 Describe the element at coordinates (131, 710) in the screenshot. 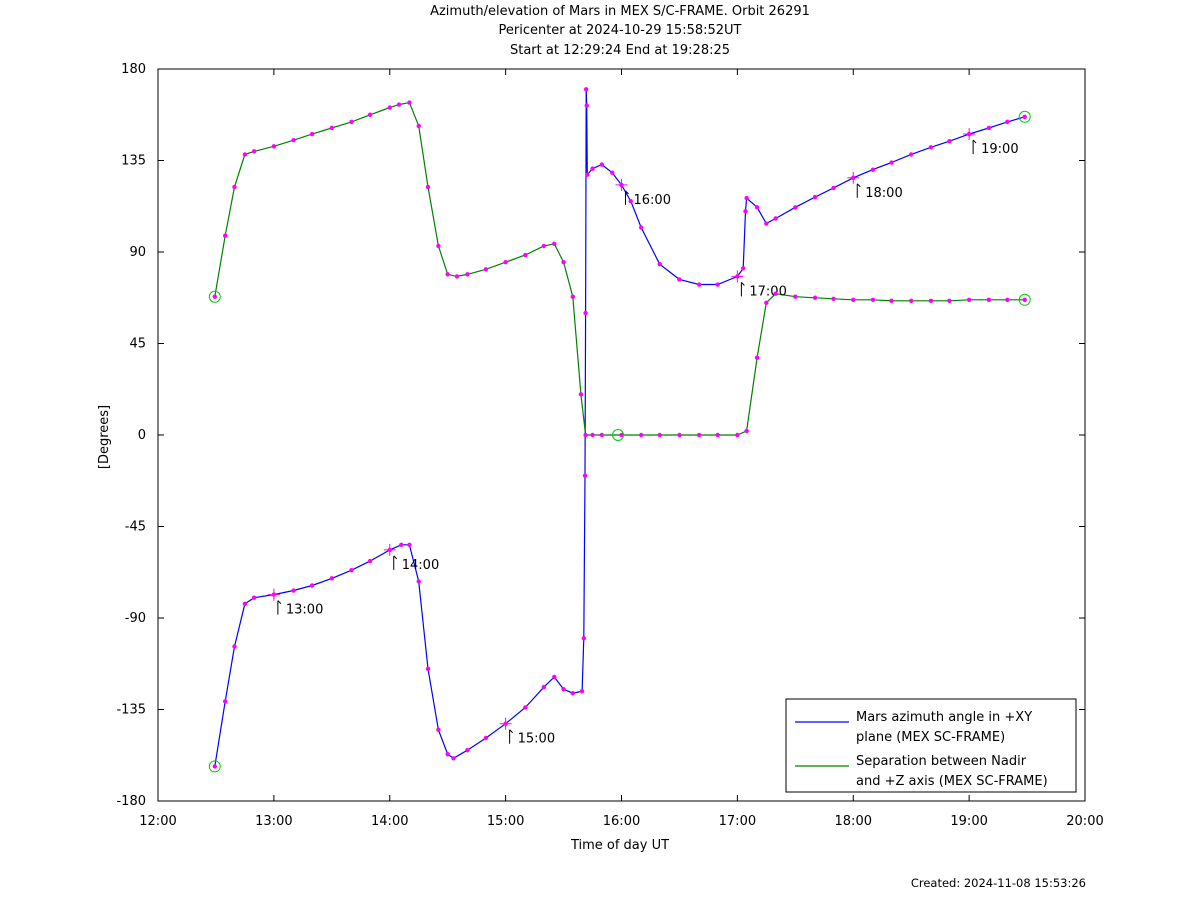

I see `y-tick-label: -135` at that location.